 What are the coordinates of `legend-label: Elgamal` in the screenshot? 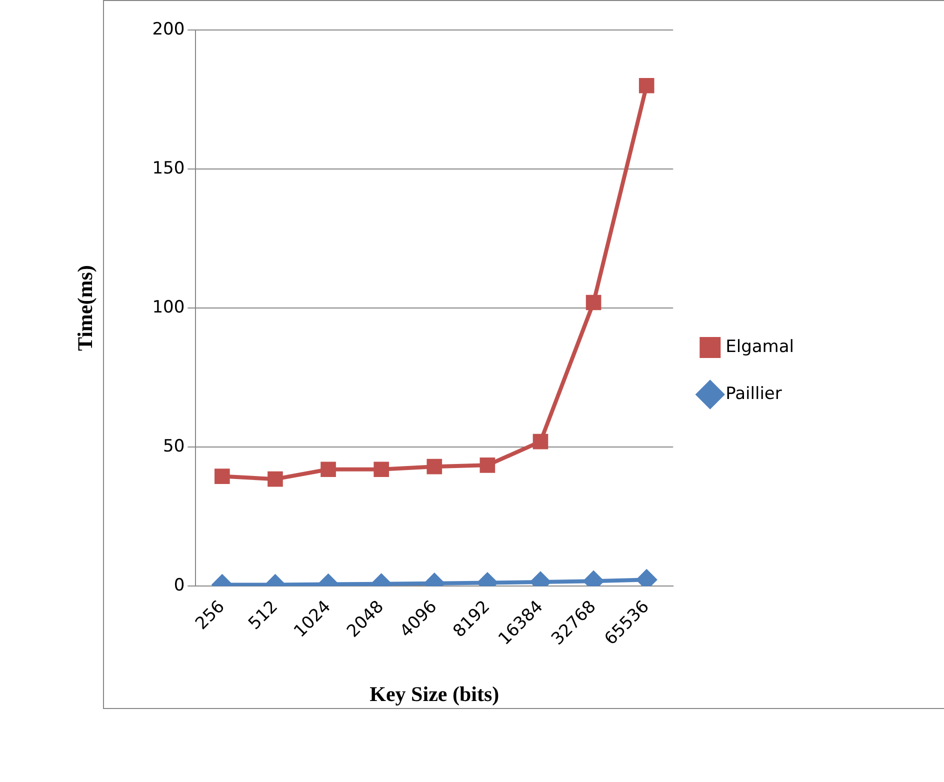 It's located at (760, 346).